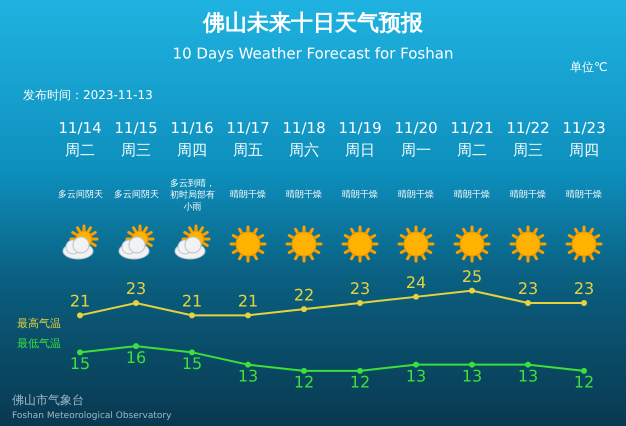  Describe the element at coordinates (472, 276) in the screenshot. I see `data-label: 25` at that location.